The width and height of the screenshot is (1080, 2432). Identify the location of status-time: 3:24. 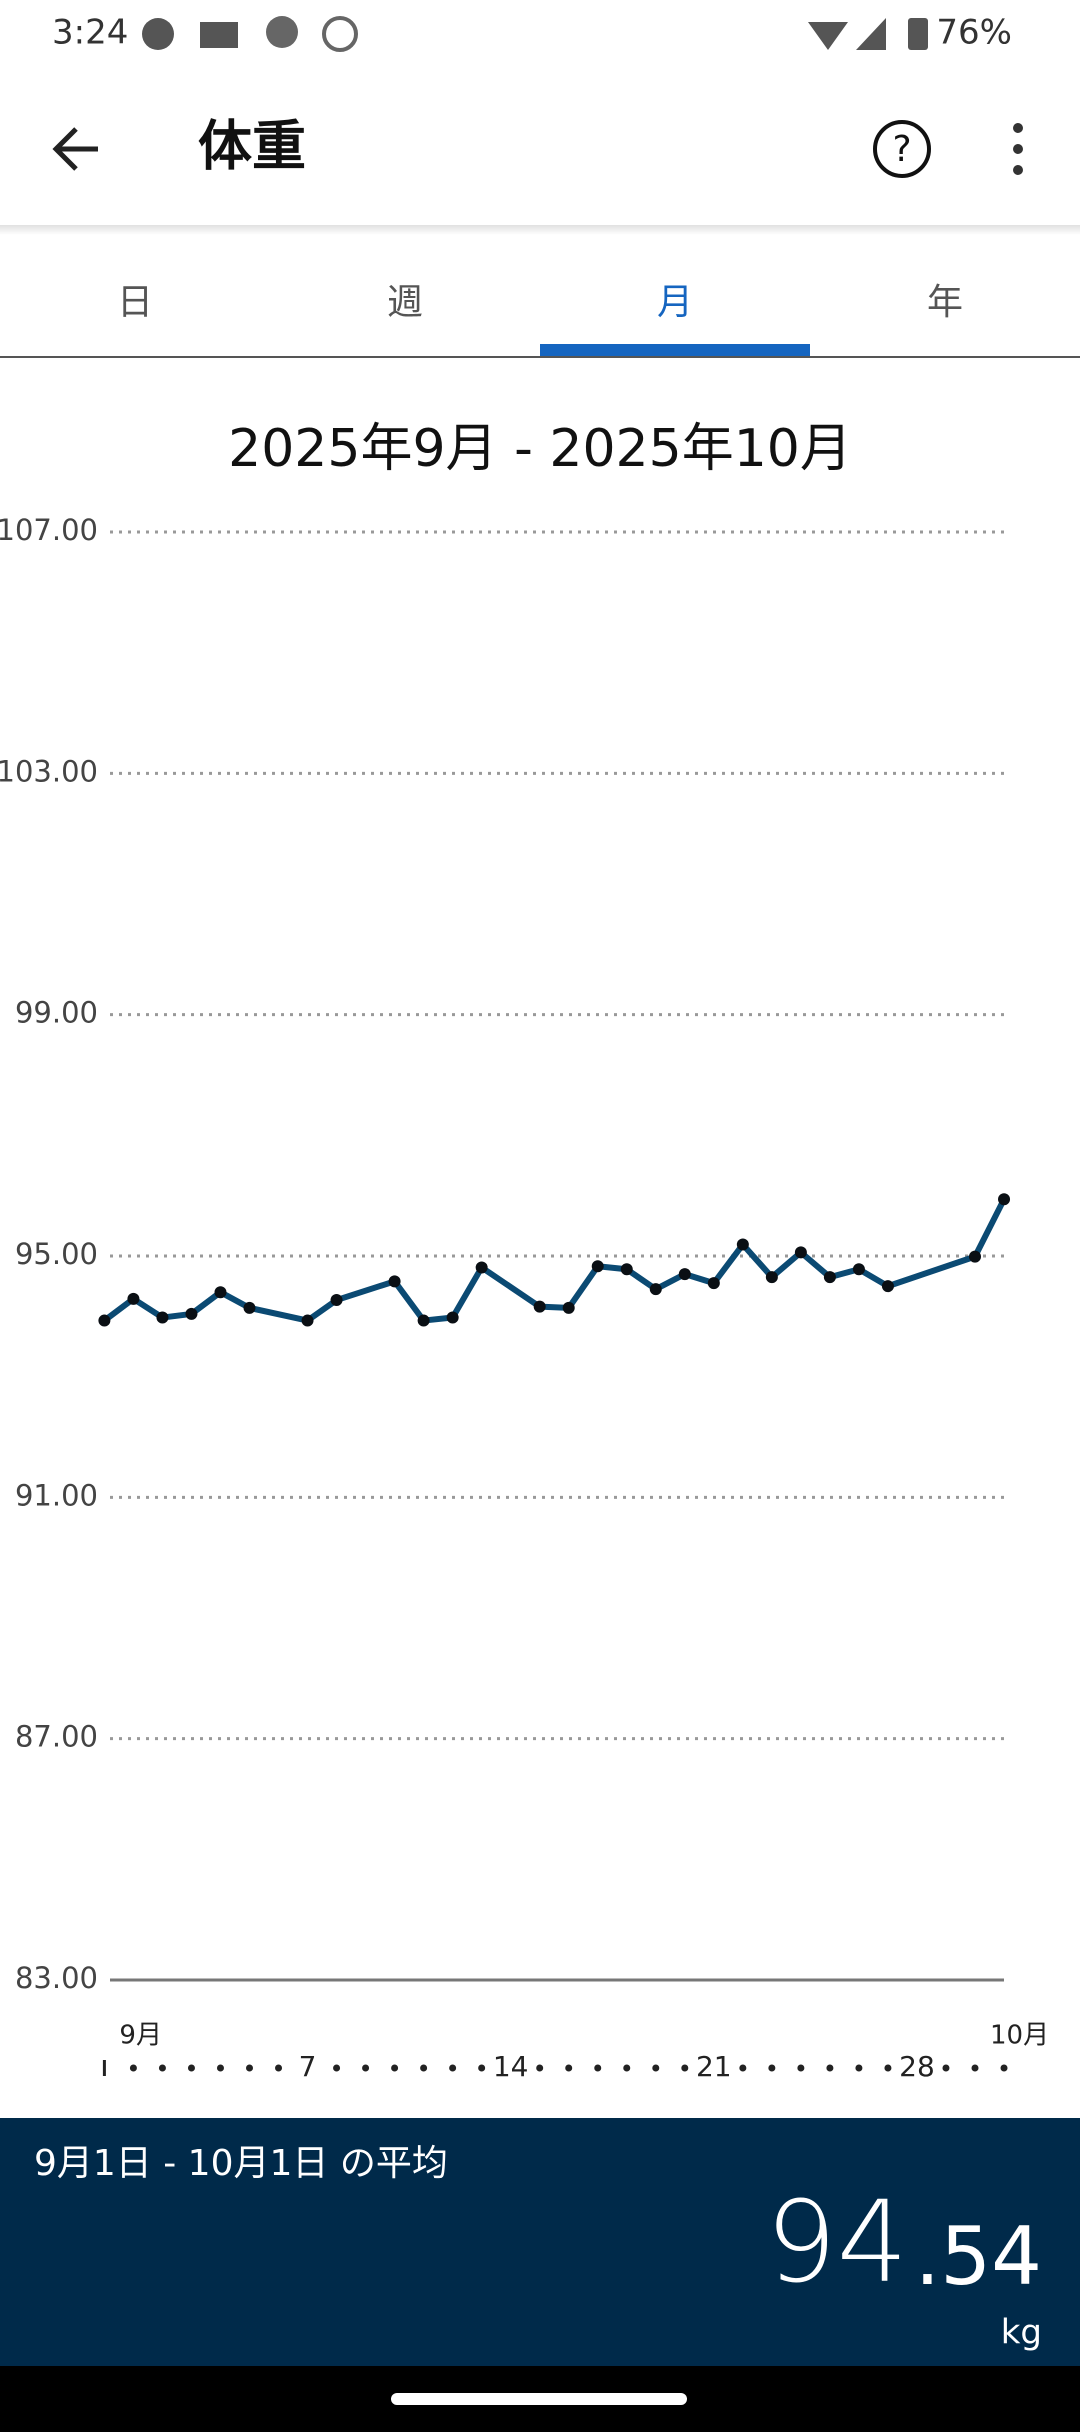
(90, 33).